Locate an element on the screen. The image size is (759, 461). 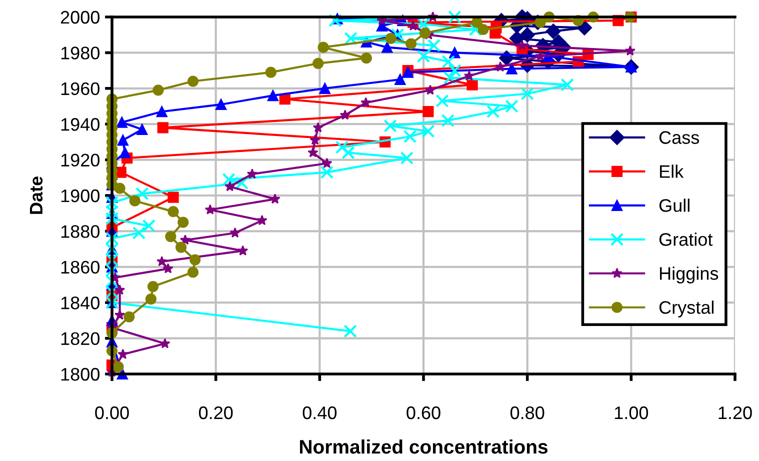
x-tick-label: 0.60 is located at coordinates (423, 413).